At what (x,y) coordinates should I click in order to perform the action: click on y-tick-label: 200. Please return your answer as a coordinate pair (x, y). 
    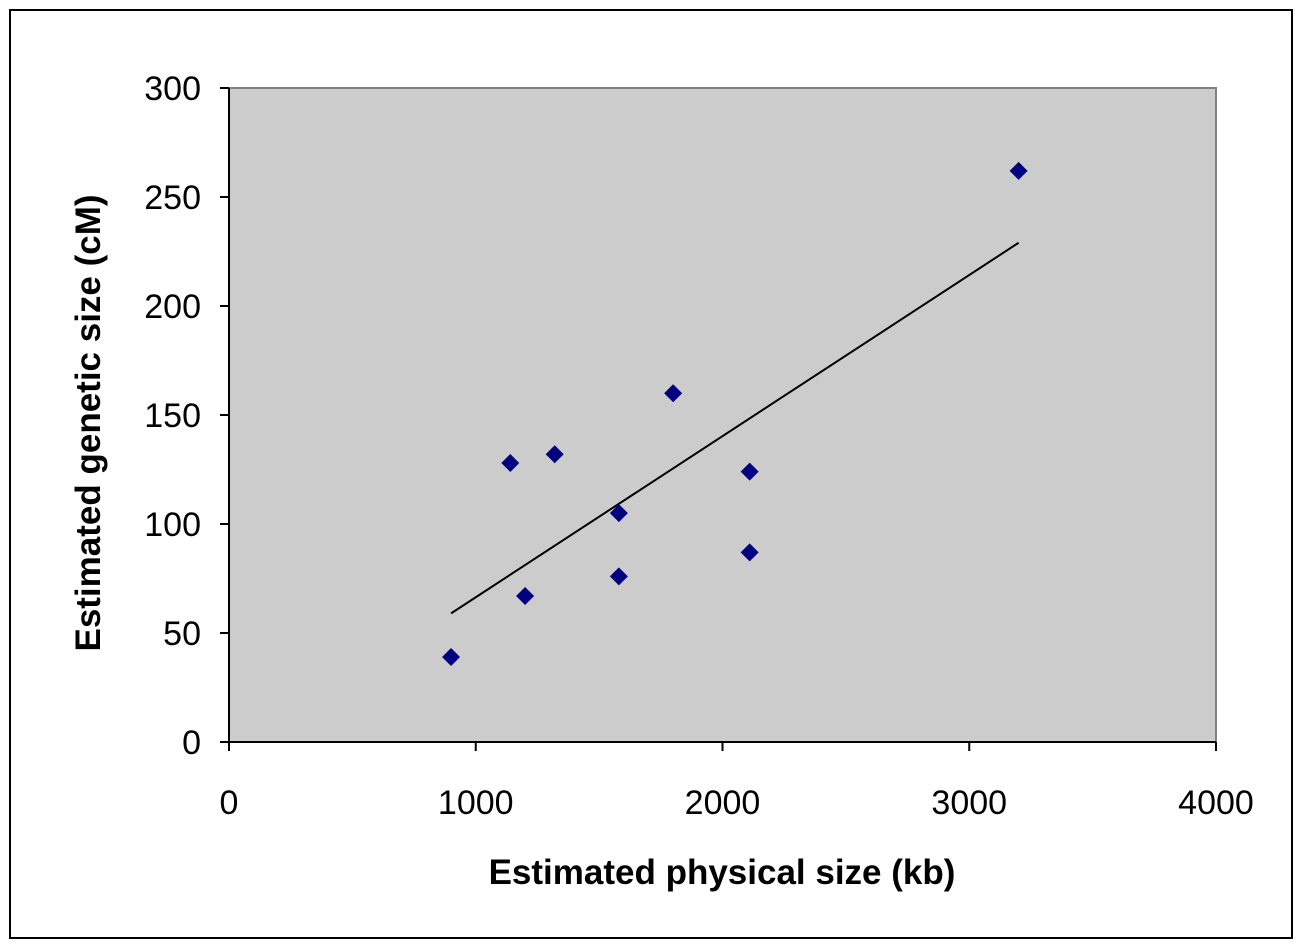
    Looking at the image, I should click on (172, 307).